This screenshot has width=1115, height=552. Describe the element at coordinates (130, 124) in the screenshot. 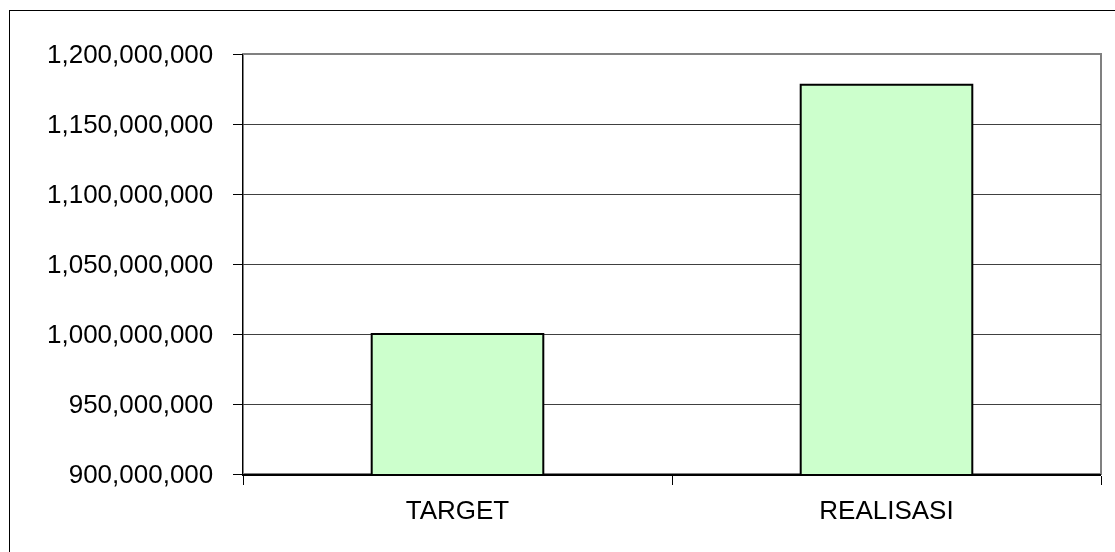

I see `y-tick-label: 1,150,000,000` at that location.